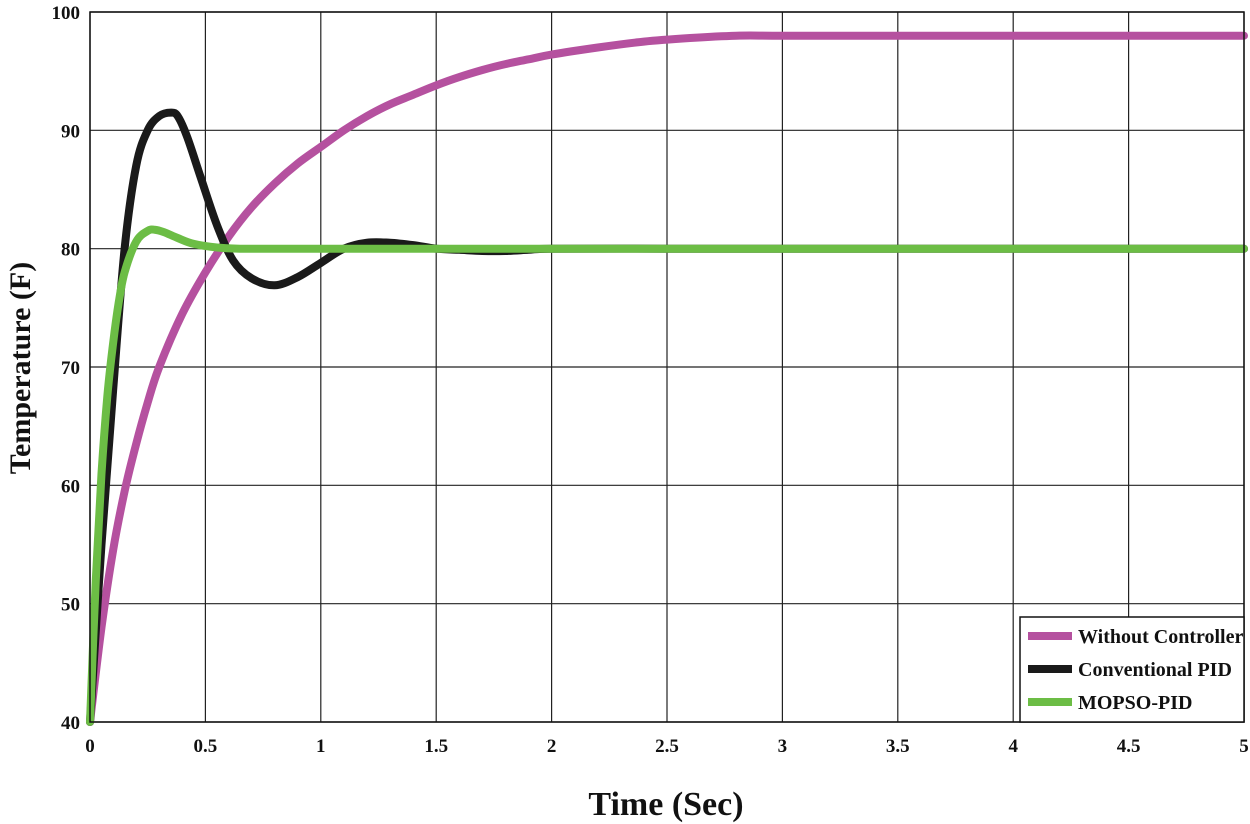  What do you see at coordinates (1129, 746) in the screenshot?
I see `x-tick-label: 4.5` at bounding box center [1129, 746].